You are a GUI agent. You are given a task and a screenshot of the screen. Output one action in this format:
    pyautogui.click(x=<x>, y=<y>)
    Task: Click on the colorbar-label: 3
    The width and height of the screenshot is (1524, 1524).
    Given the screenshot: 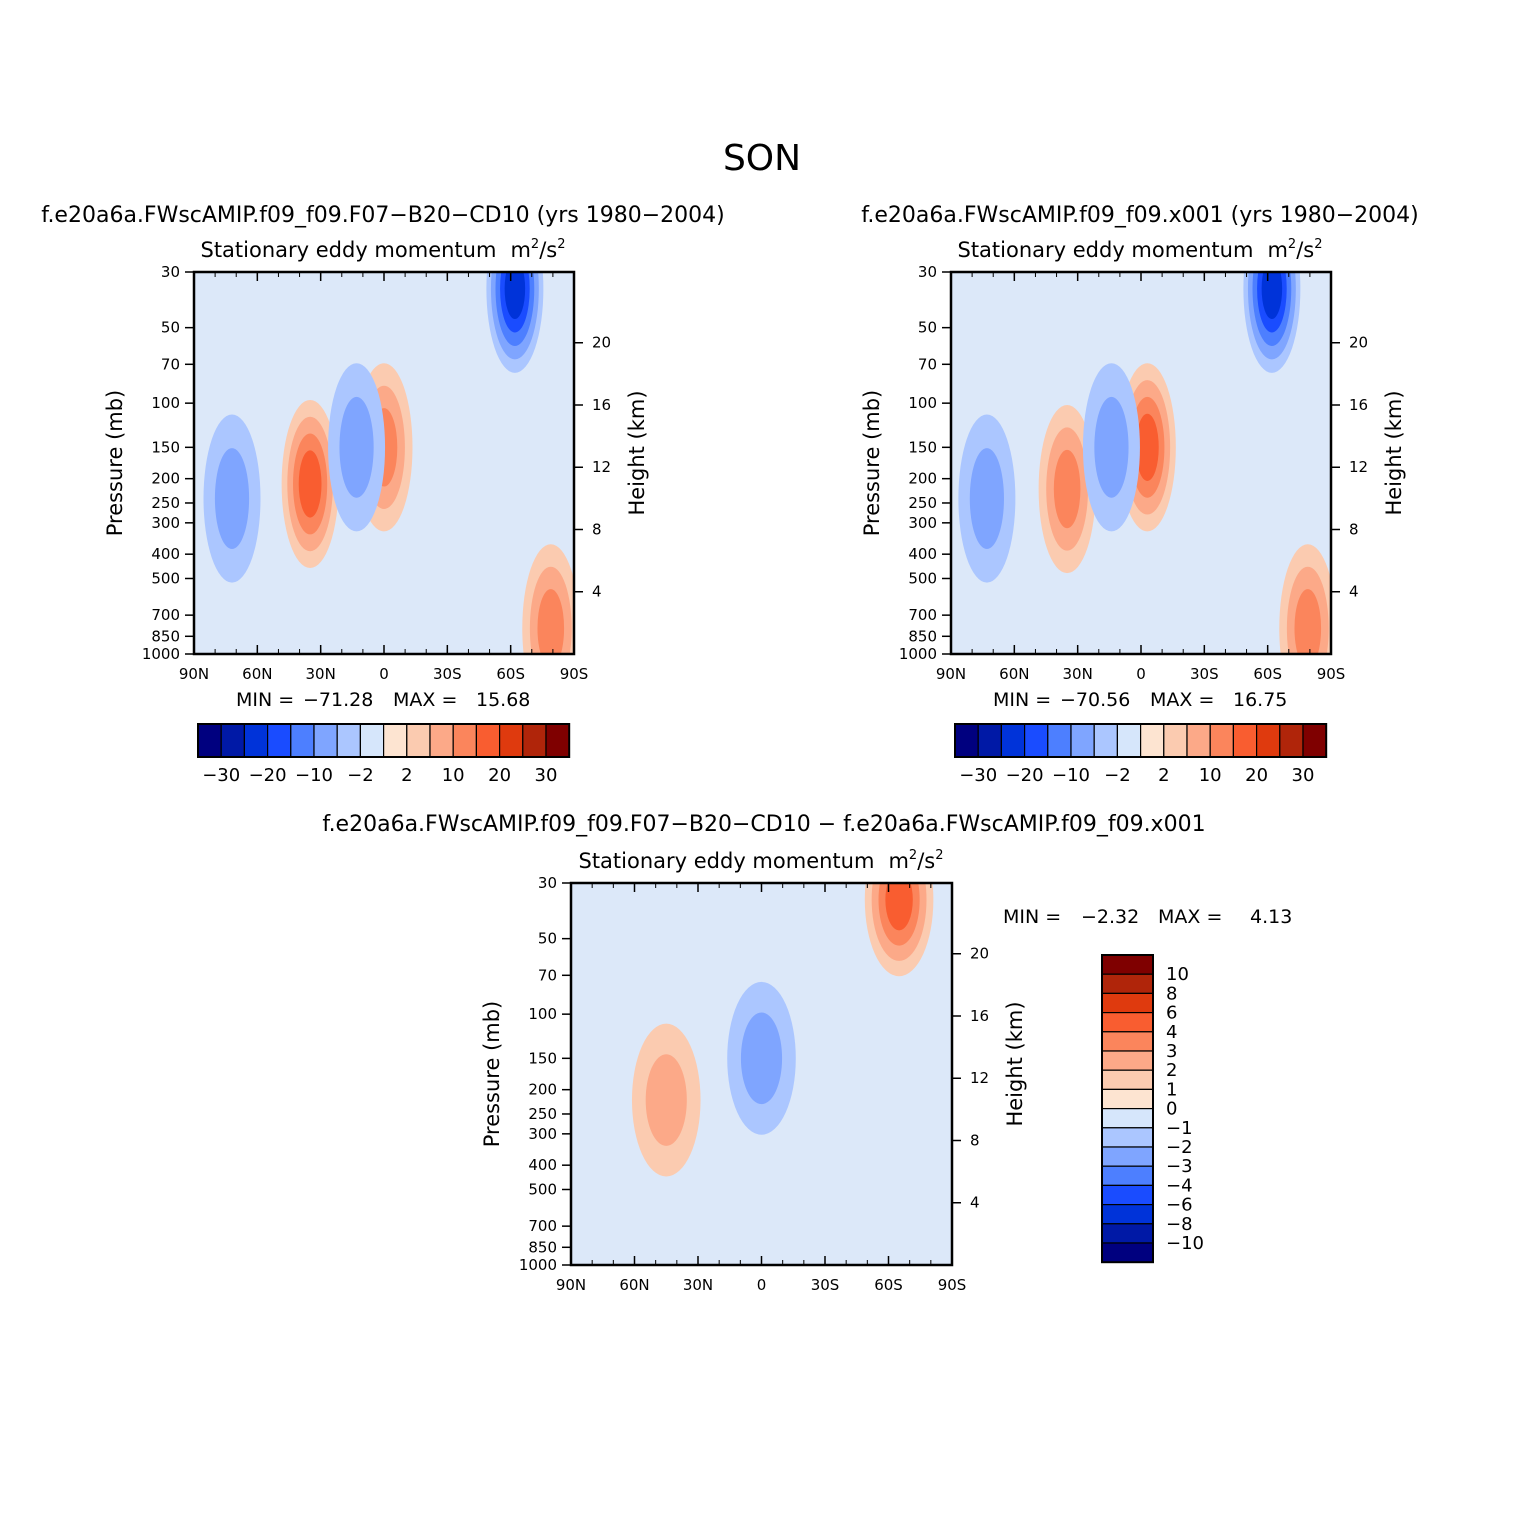 What is the action you would take?
    pyautogui.click(x=1171, y=1051)
    